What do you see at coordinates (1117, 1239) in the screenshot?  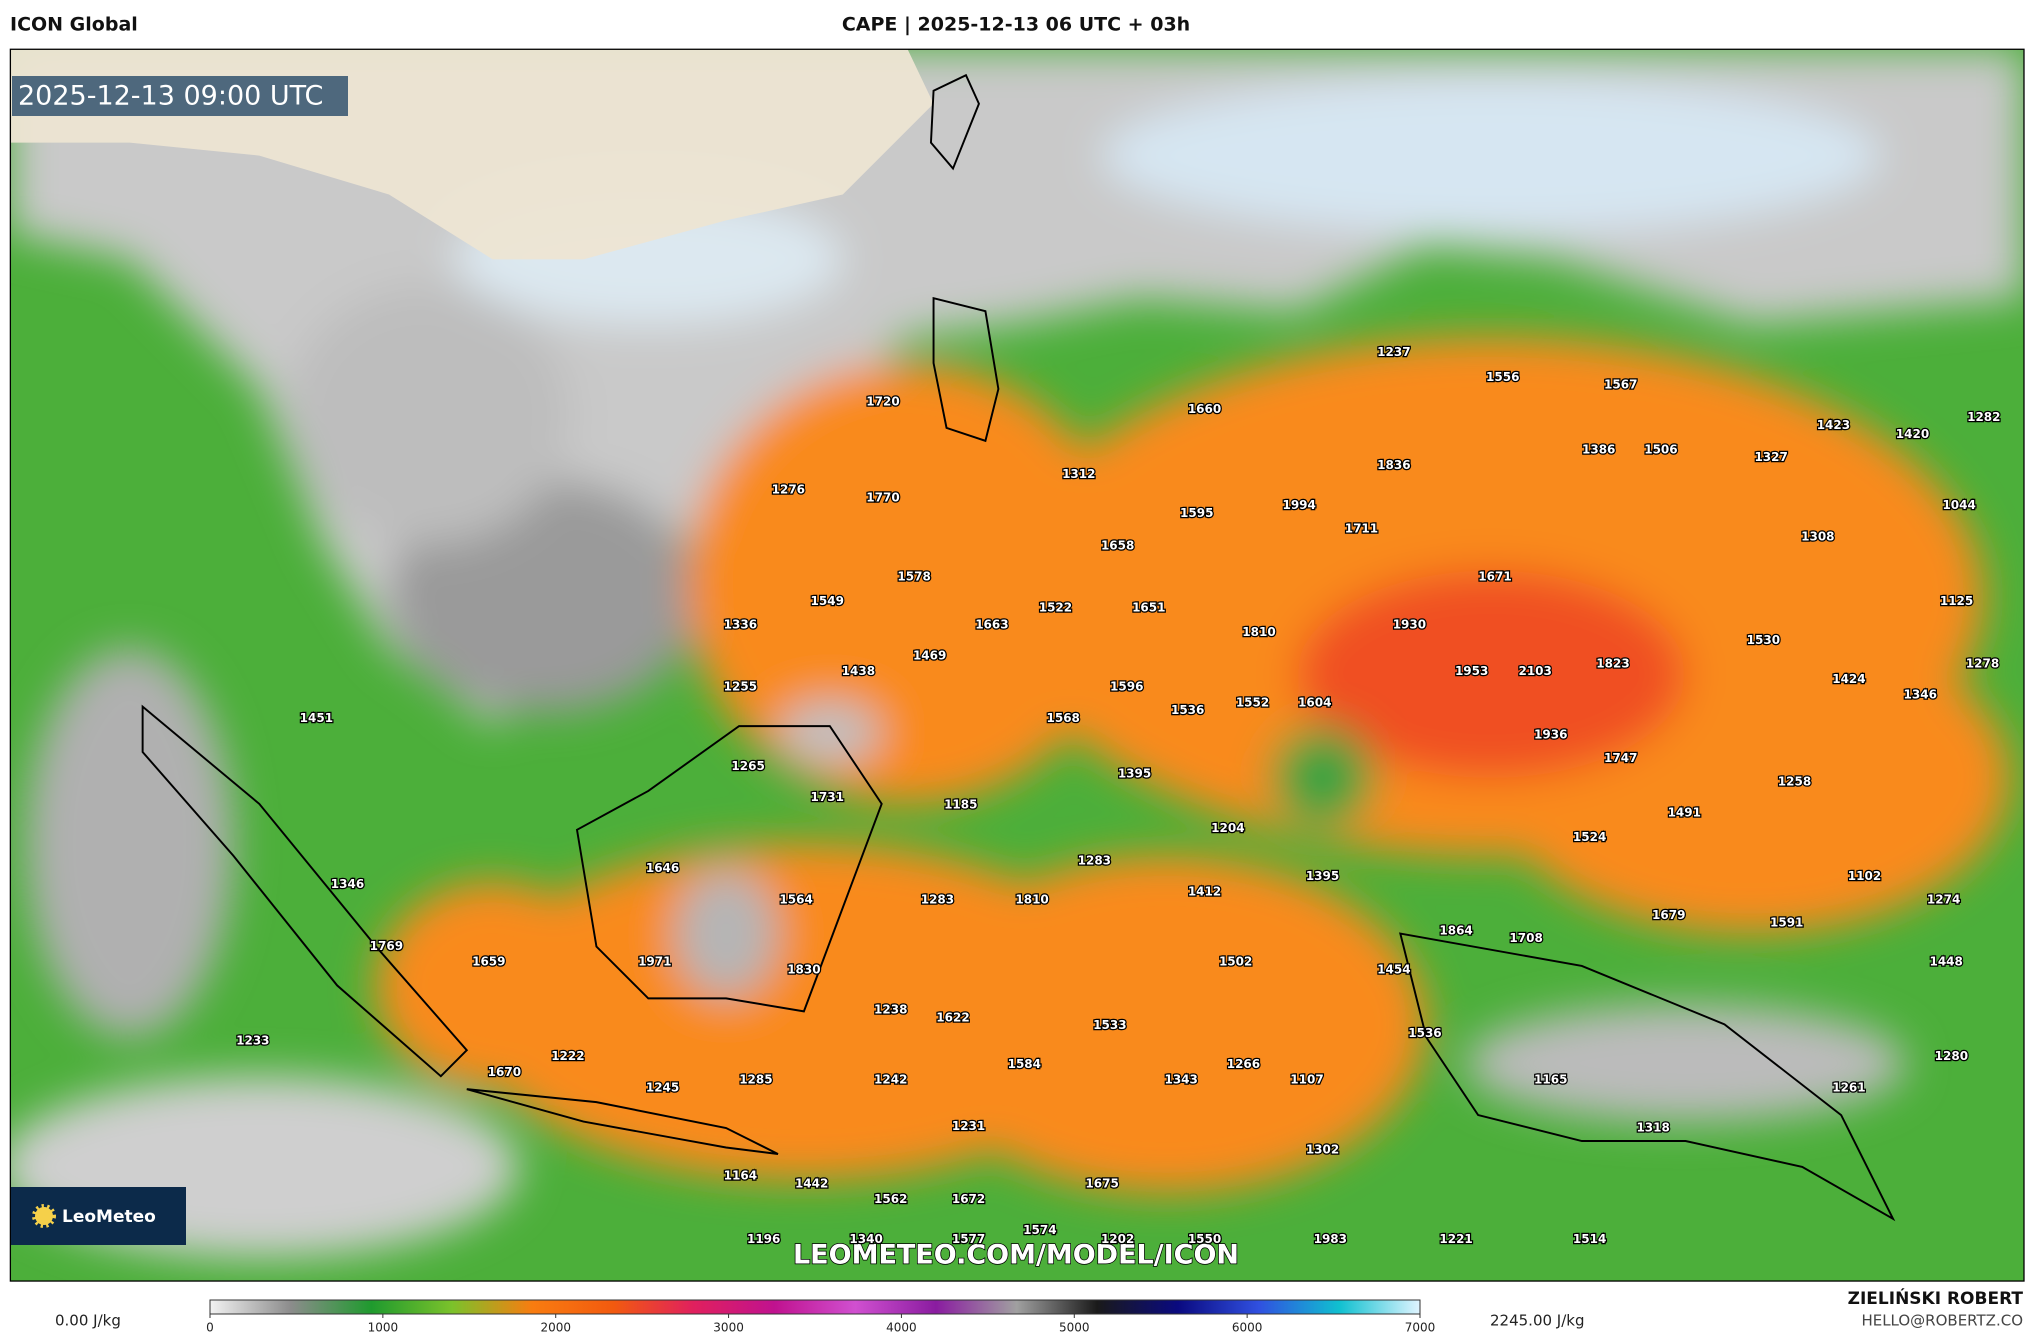 I see `point-label: 1202` at bounding box center [1117, 1239].